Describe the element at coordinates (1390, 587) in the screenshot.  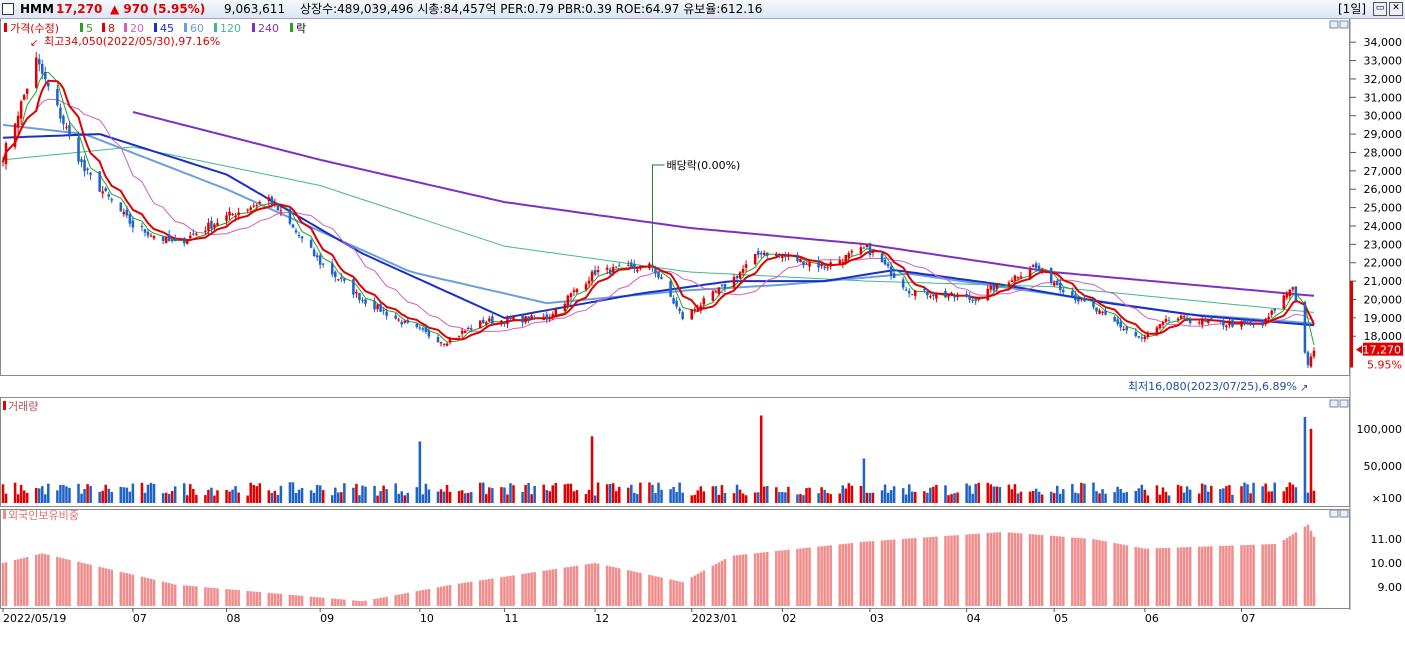
I see `foreign-axis-label: 9.00` at that location.